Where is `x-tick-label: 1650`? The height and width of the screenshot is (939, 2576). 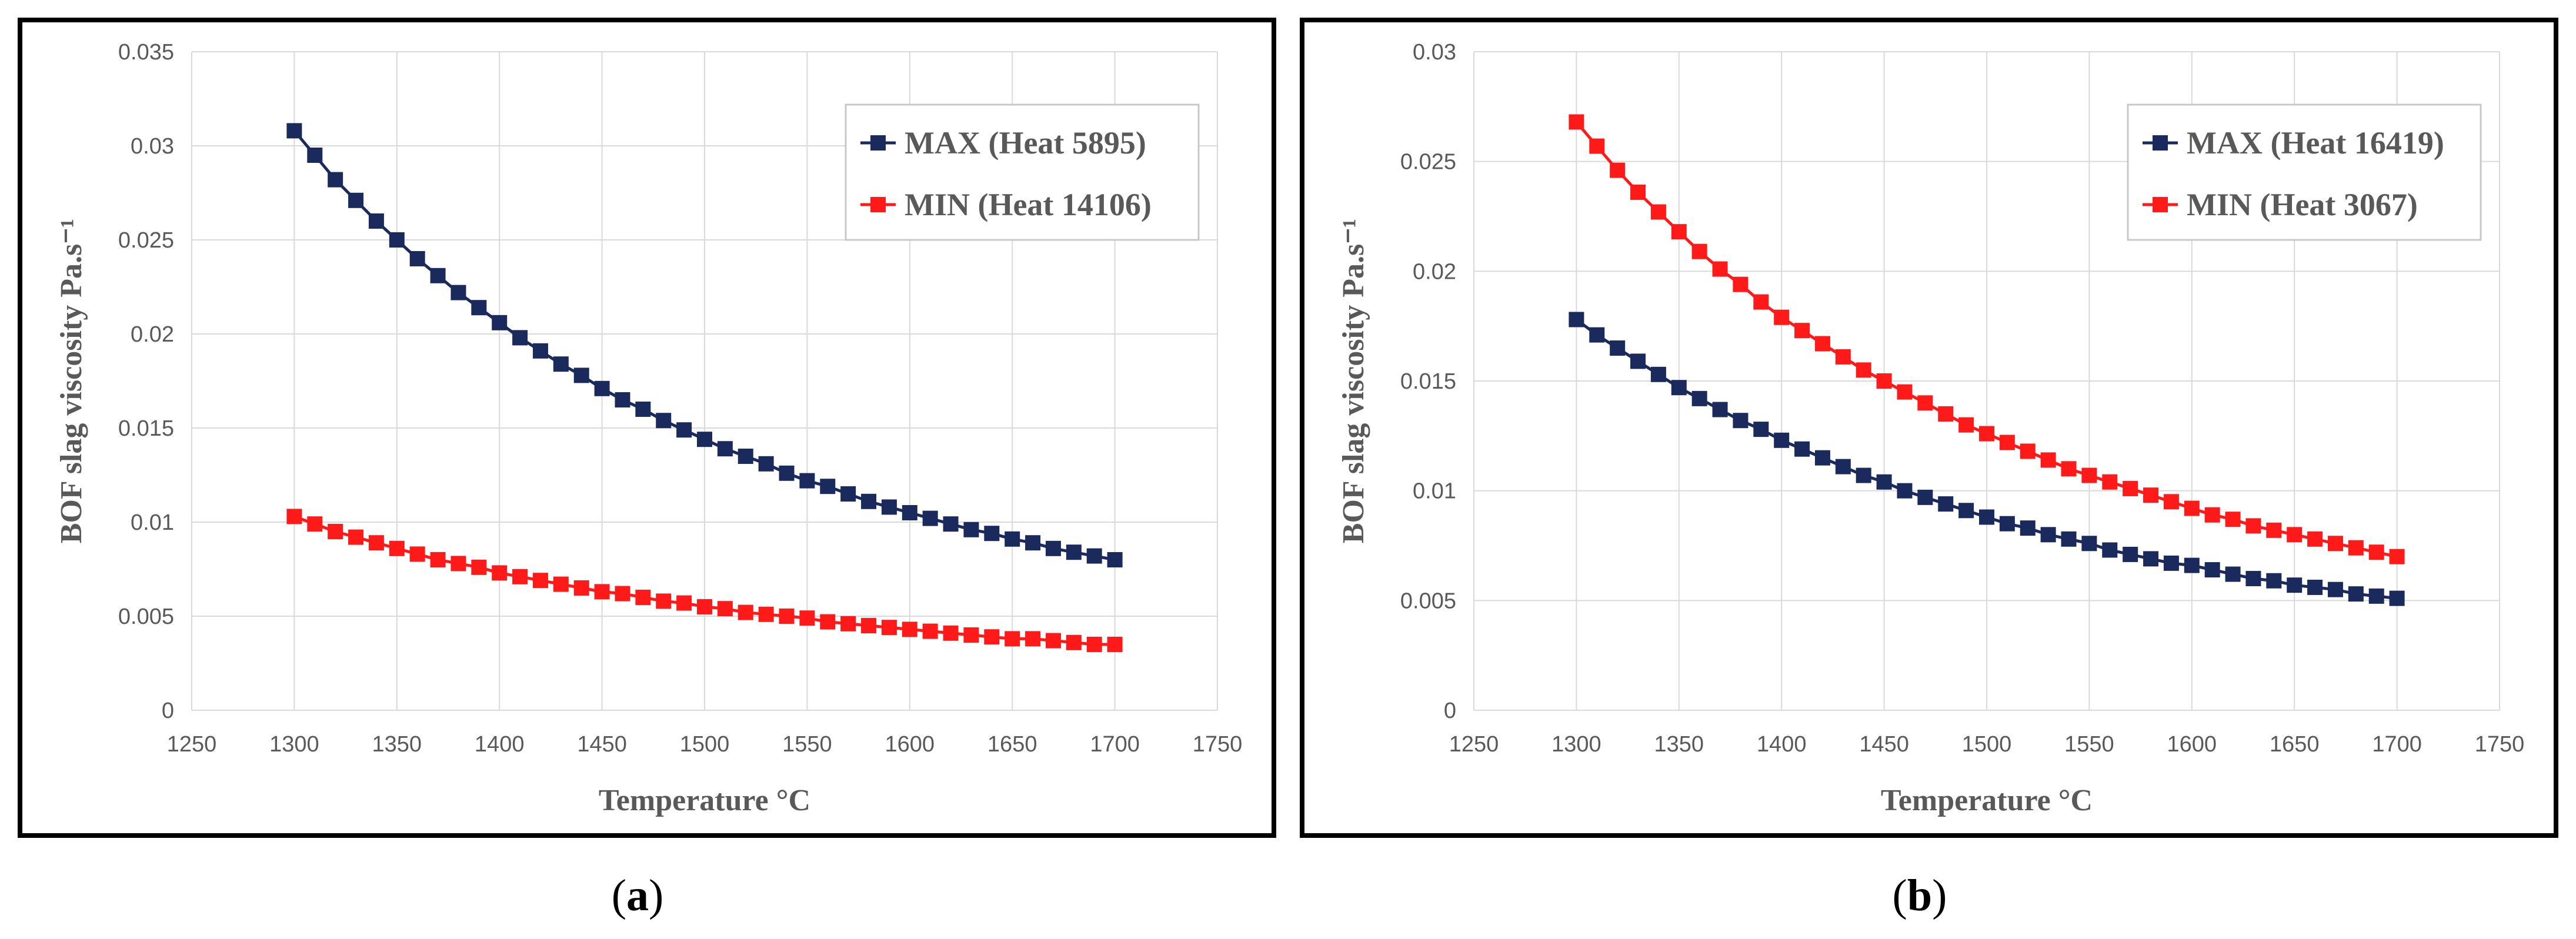 x-tick-label: 1650 is located at coordinates (1012, 744).